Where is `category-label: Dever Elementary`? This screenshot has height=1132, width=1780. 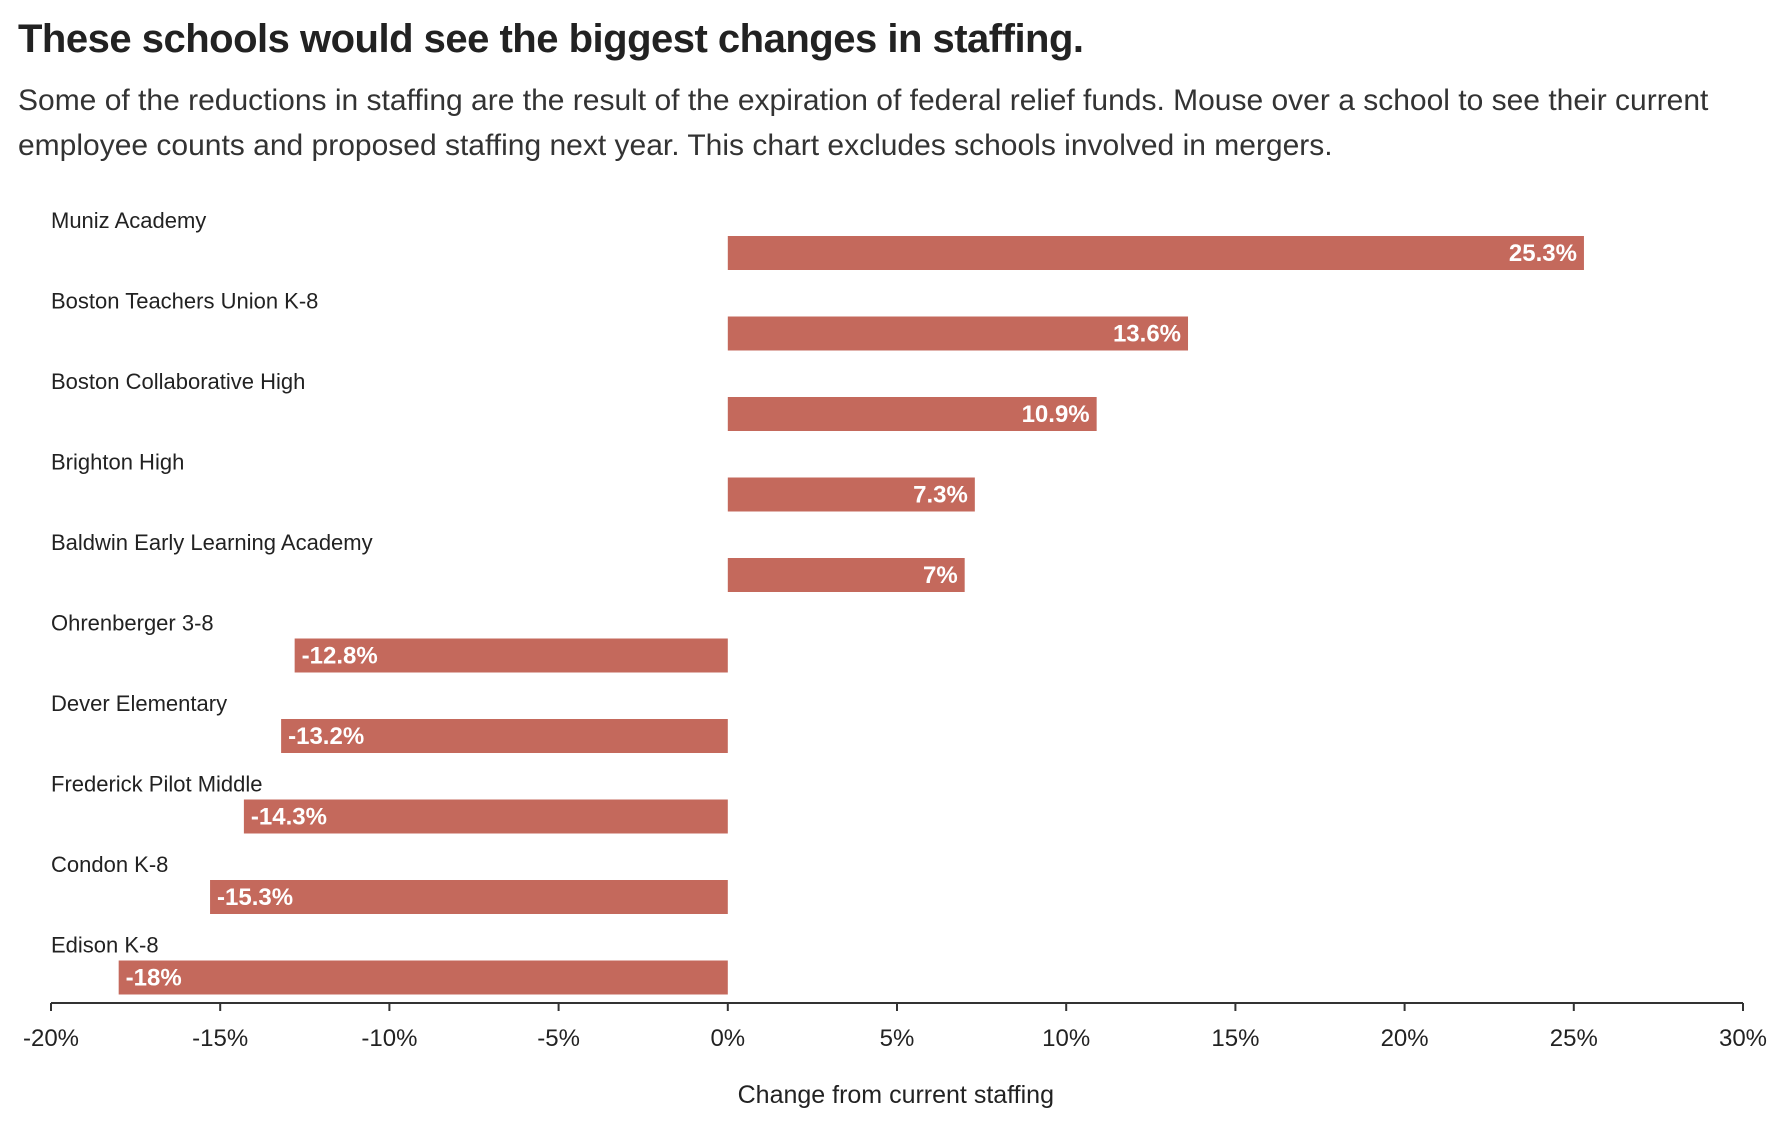 category-label: Dever Elementary is located at coordinates (139, 703).